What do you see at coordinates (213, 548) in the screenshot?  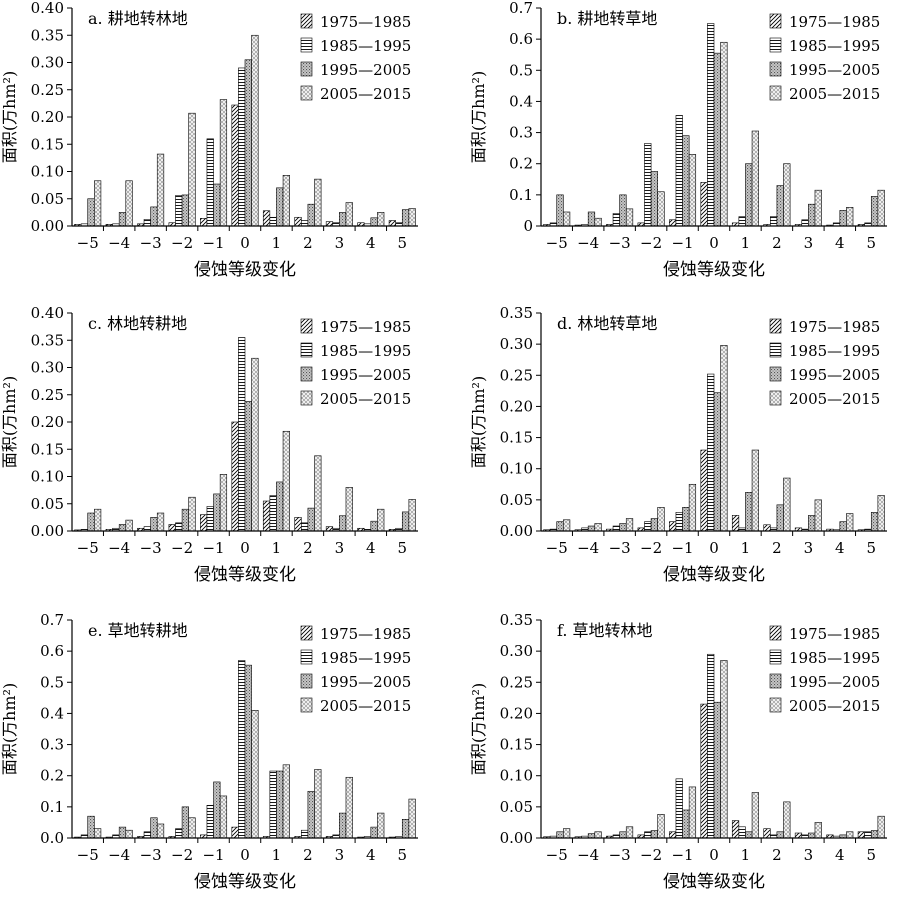 I see `x-tick-label: −1` at bounding box center [213, 548].